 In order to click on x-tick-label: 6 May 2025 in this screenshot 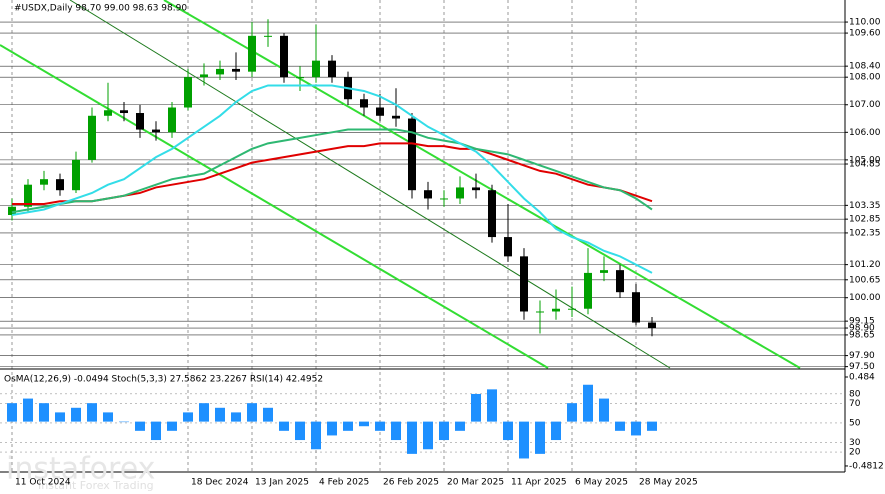, I will do `click(601, 483)`.